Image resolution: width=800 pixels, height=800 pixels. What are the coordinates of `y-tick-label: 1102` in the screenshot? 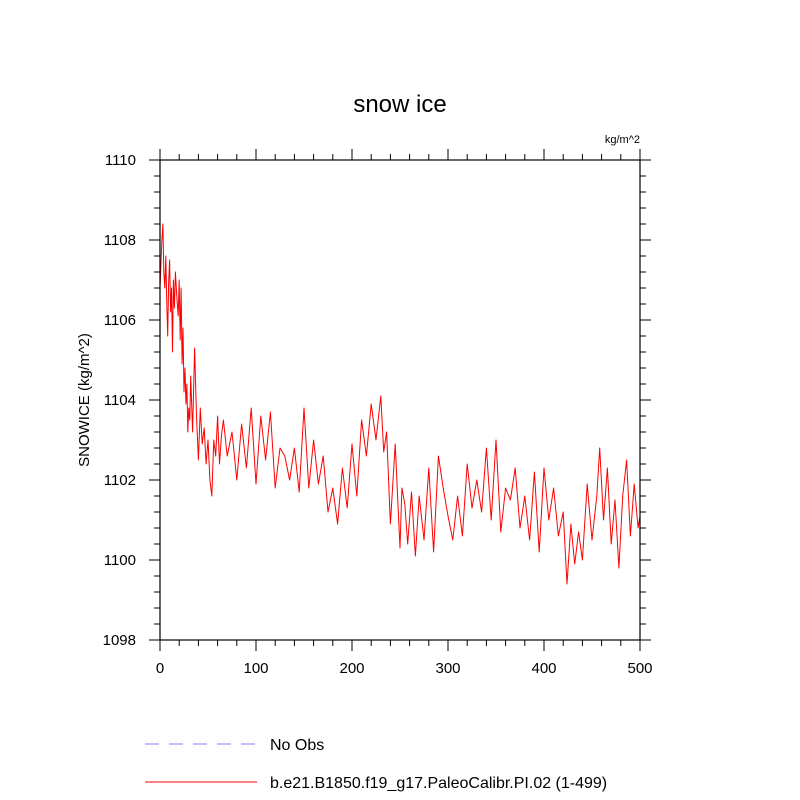 It's located at (120, 480).